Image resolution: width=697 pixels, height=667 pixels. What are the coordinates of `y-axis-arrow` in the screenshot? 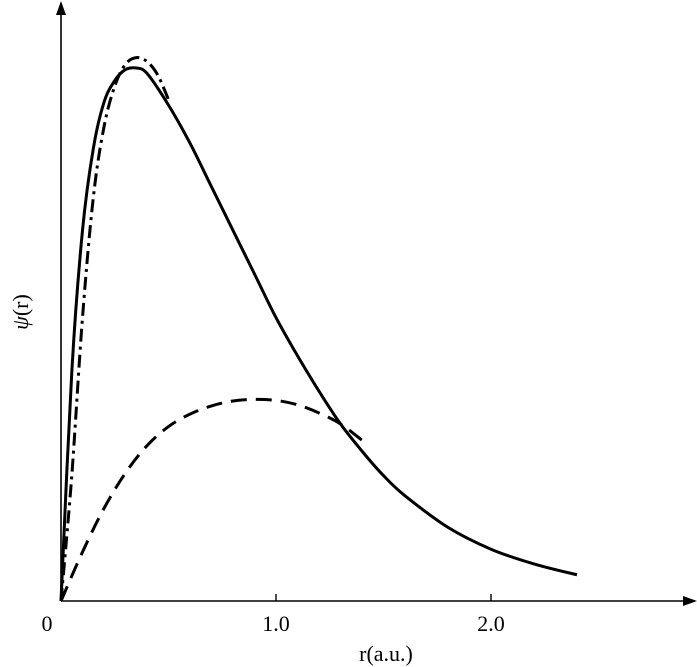 It's located at (61, 8).